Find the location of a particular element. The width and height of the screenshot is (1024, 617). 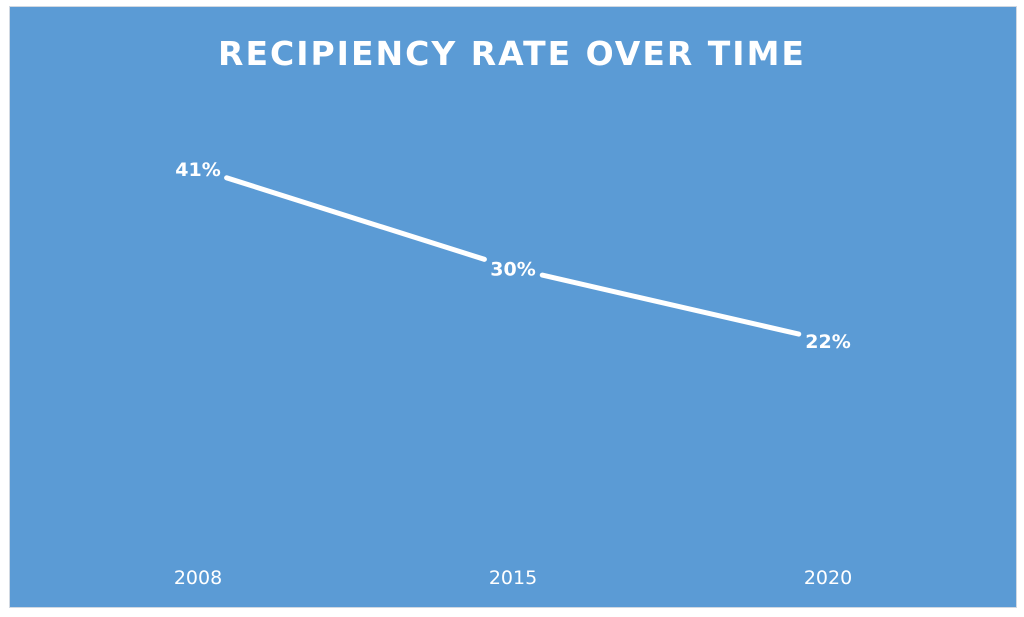

chart-title: RECIPIENCY RATE OVER TIME is located at coordinates (512, 53).